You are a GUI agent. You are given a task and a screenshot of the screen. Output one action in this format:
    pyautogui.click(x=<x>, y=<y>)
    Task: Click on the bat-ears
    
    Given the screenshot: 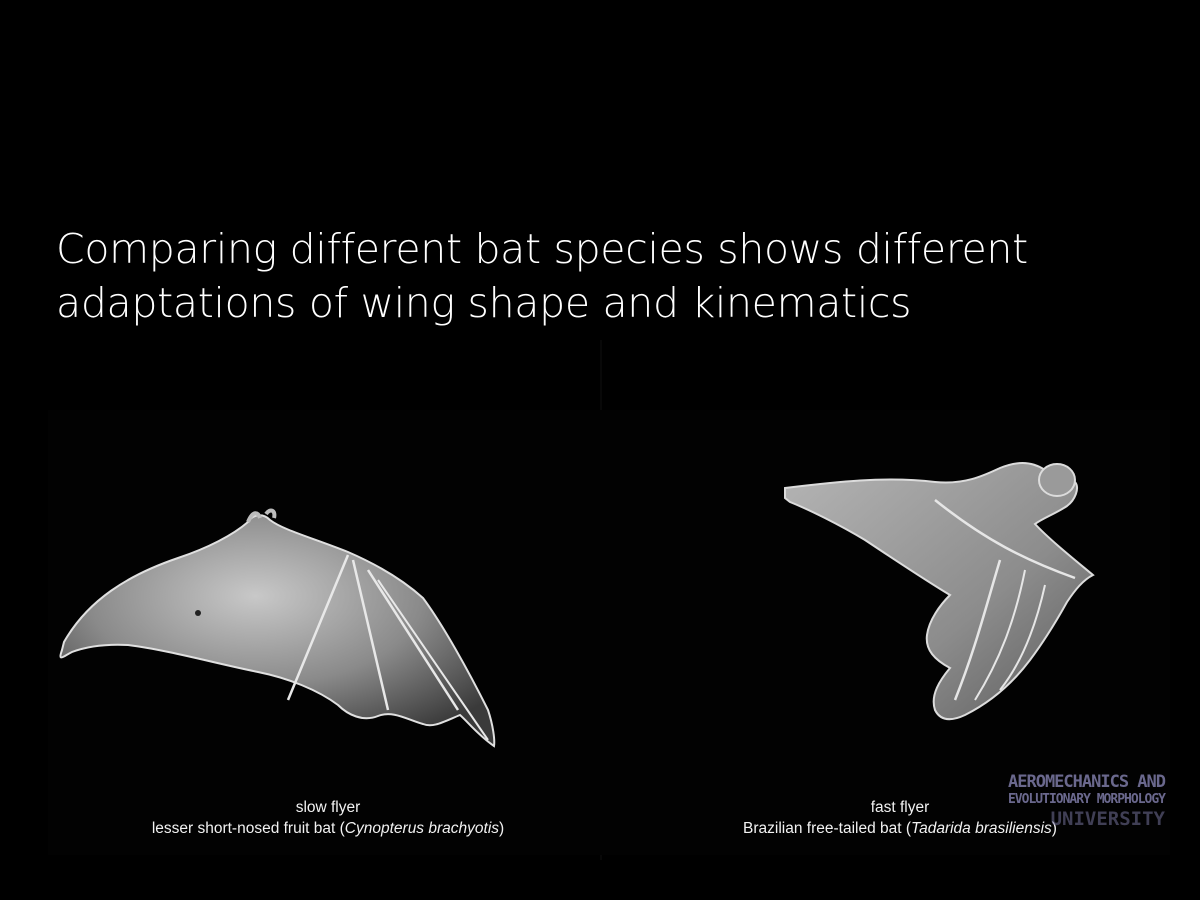 What is the action you would take?
    pyautogui.click(x=261, y=515)
    